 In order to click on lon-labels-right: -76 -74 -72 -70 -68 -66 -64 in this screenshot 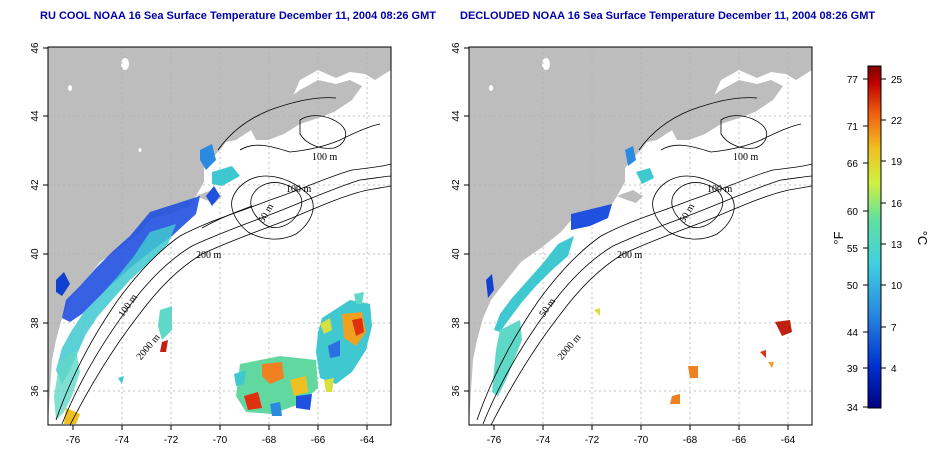, I will do `click(641, 440)`.